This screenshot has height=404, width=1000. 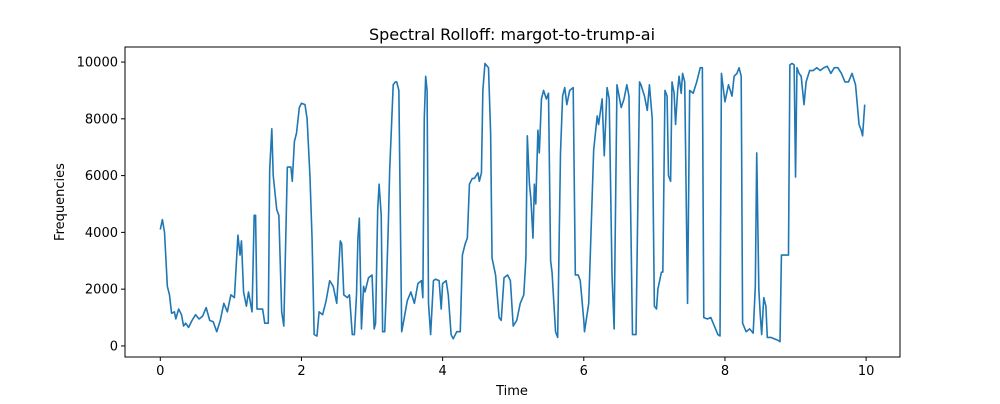 I want to click on y-tick-label: 4000, so click(x=101, y=233).